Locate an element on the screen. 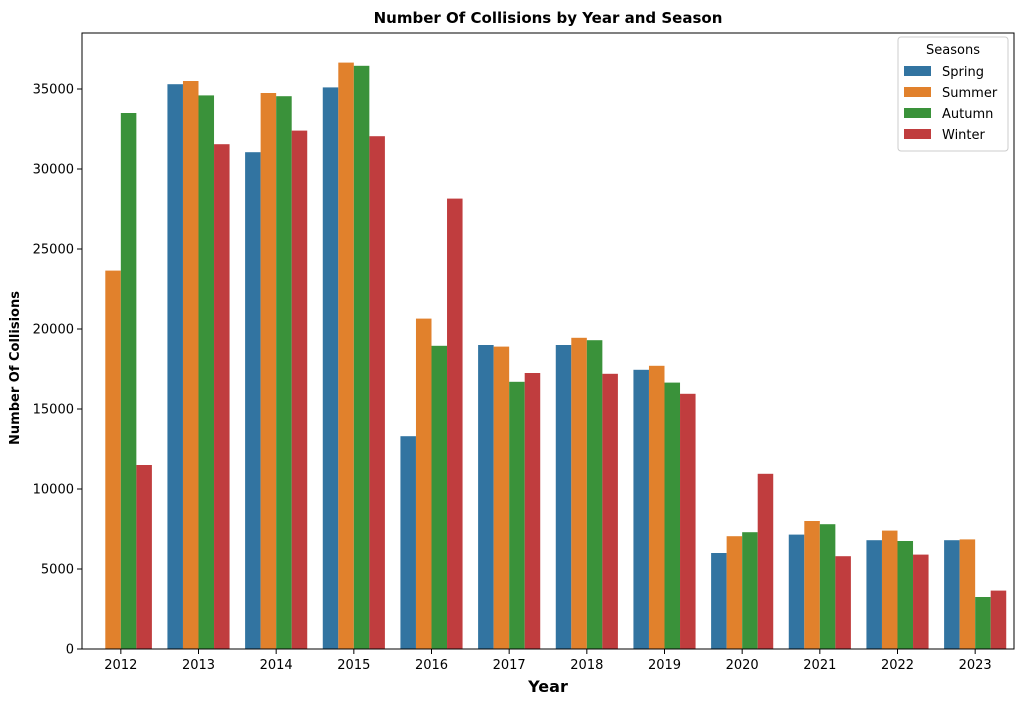 Image resolution: width=1023 pixels, height=705 pixels. legend-swatch-autumn is located at coordinates (917, 113).